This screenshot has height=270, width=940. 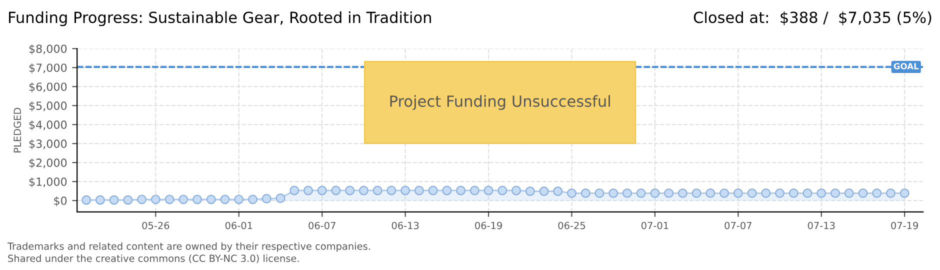 What do you see at coordinates (156, 226) in the screenshot?
I see `x-tick-label: 05-26` at bounding box center [156, 226].